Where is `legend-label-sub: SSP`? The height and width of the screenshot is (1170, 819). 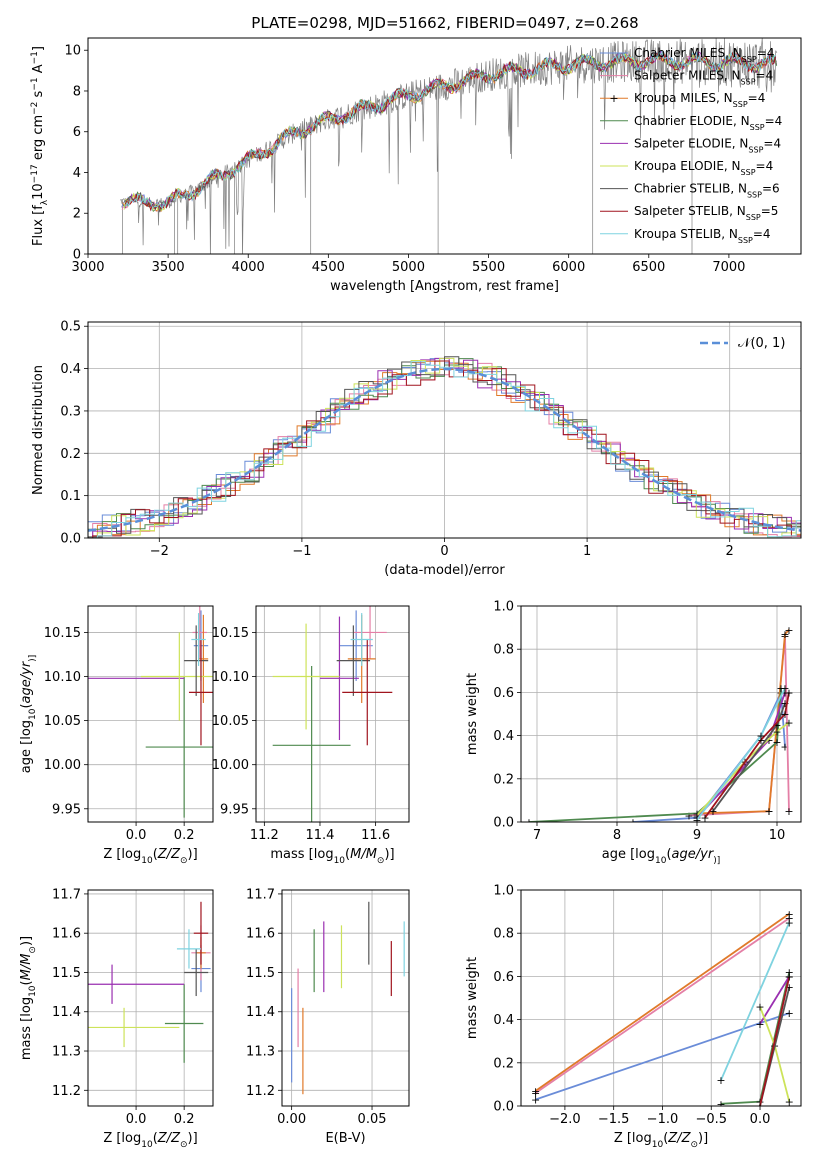
legend-label-sub: SSP is located at coordinates (740, 104).